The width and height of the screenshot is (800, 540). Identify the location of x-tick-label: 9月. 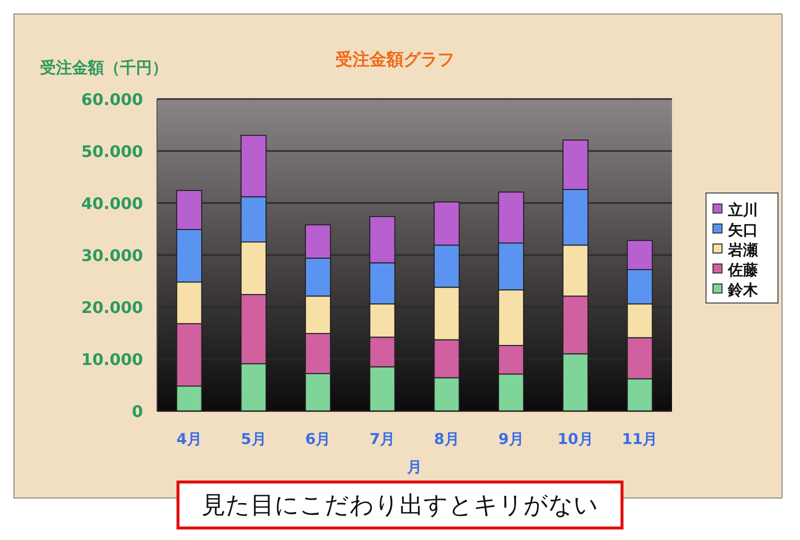
(511, 439).